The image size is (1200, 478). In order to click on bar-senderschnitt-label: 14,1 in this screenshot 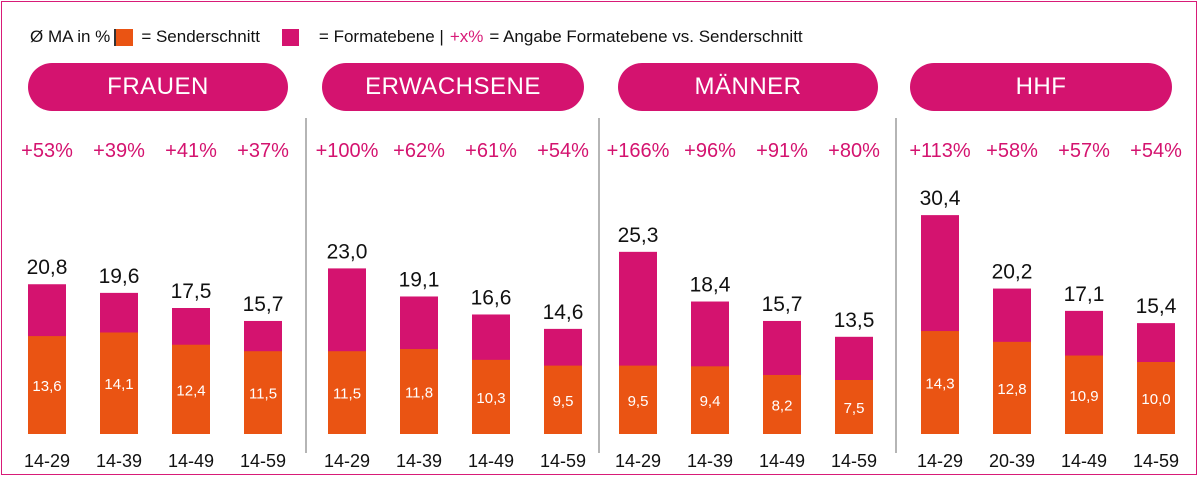, I will do `click(118, 384)`.